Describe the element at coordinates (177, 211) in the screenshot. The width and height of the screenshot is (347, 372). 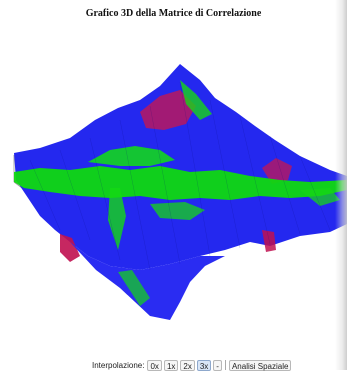
I see `surface-green-lower` at that location.